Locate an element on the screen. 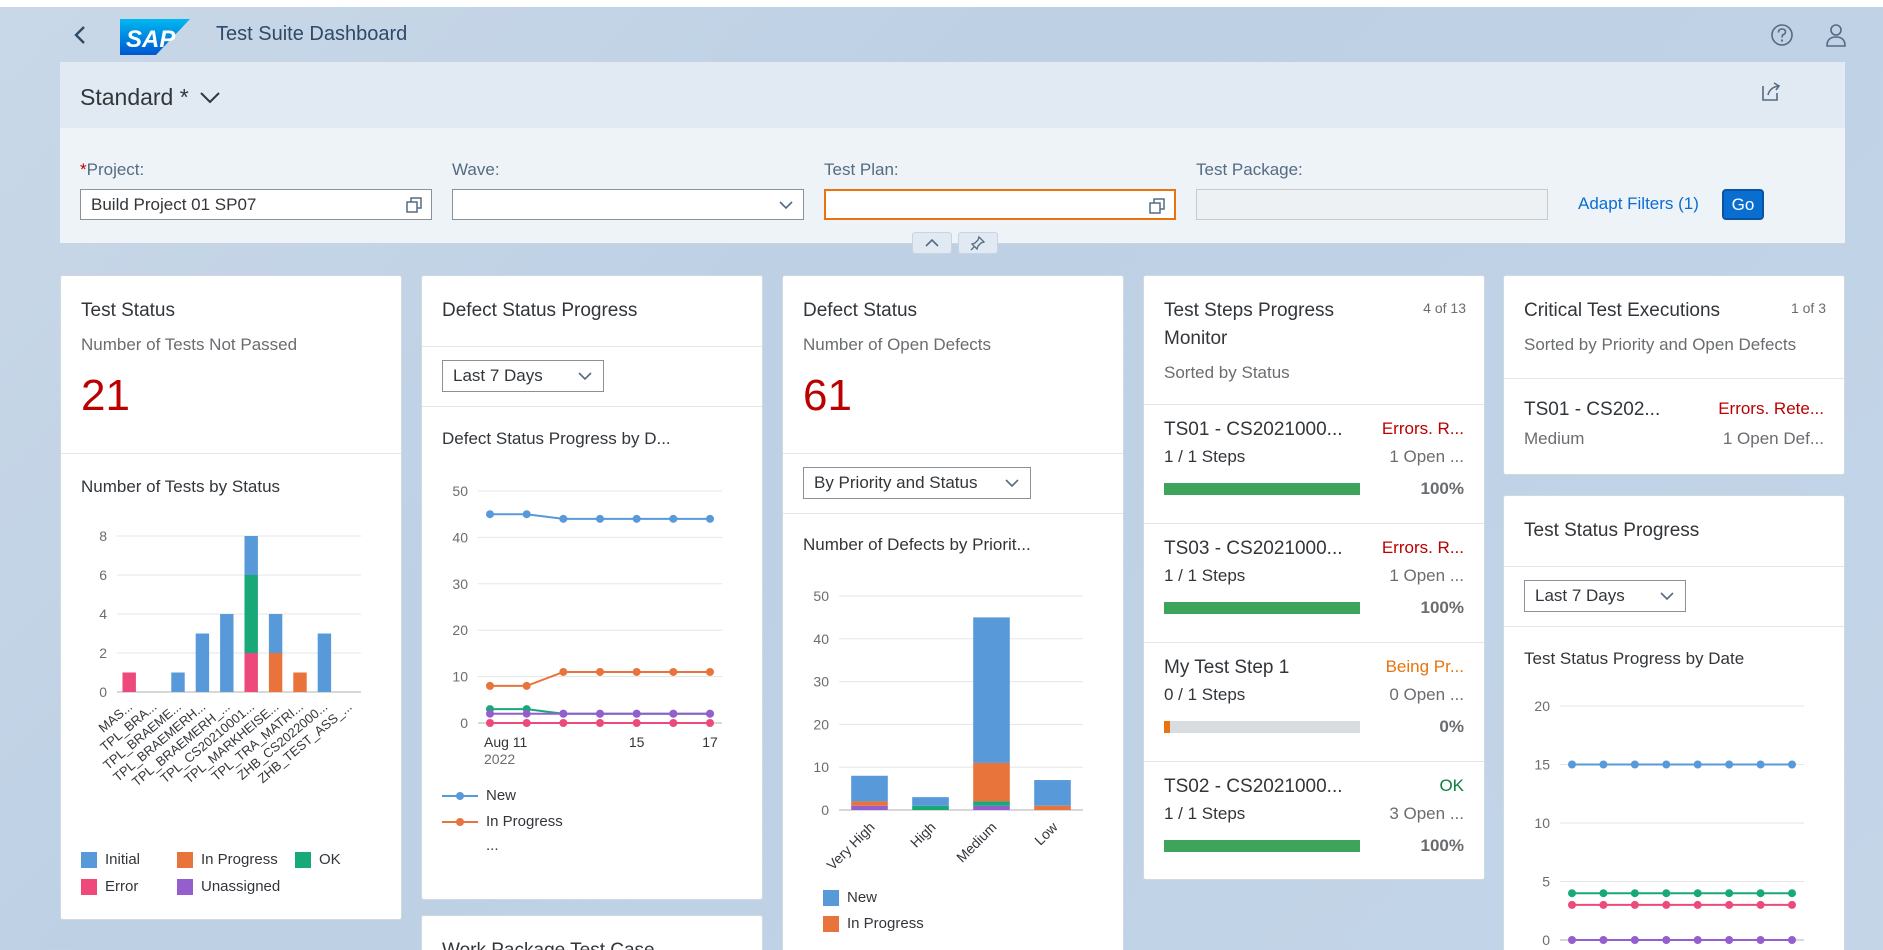 The height and width of the screenshot is (950, 1883). chart-title: Test Status Progress by Date is located at coordinates (1634, 658).